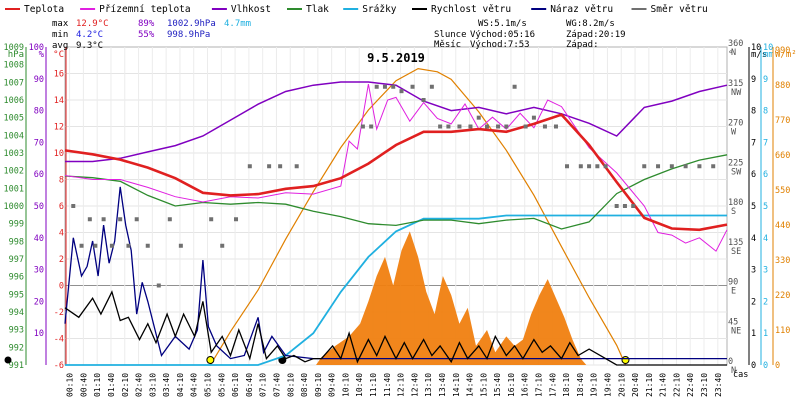 This screenshot has height=400, width=800. I want to click on axis-tick-label: 45, so click(733, 322).